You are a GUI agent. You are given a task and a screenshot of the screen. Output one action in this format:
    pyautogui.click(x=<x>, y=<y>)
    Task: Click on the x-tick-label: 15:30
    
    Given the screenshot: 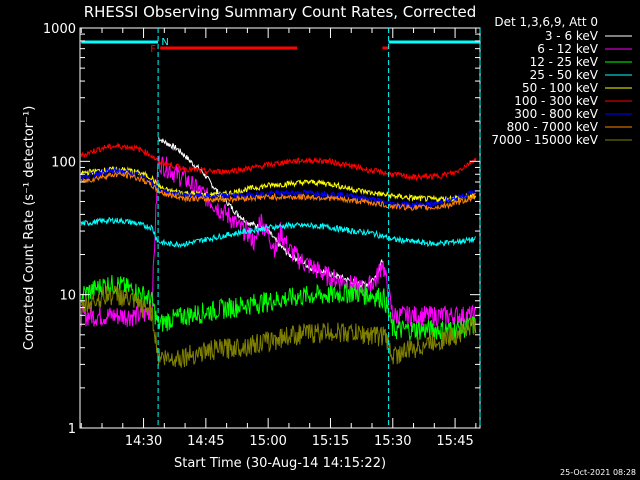 What is the action you would take?
    pyautogui.click(x=392, y=441)
    